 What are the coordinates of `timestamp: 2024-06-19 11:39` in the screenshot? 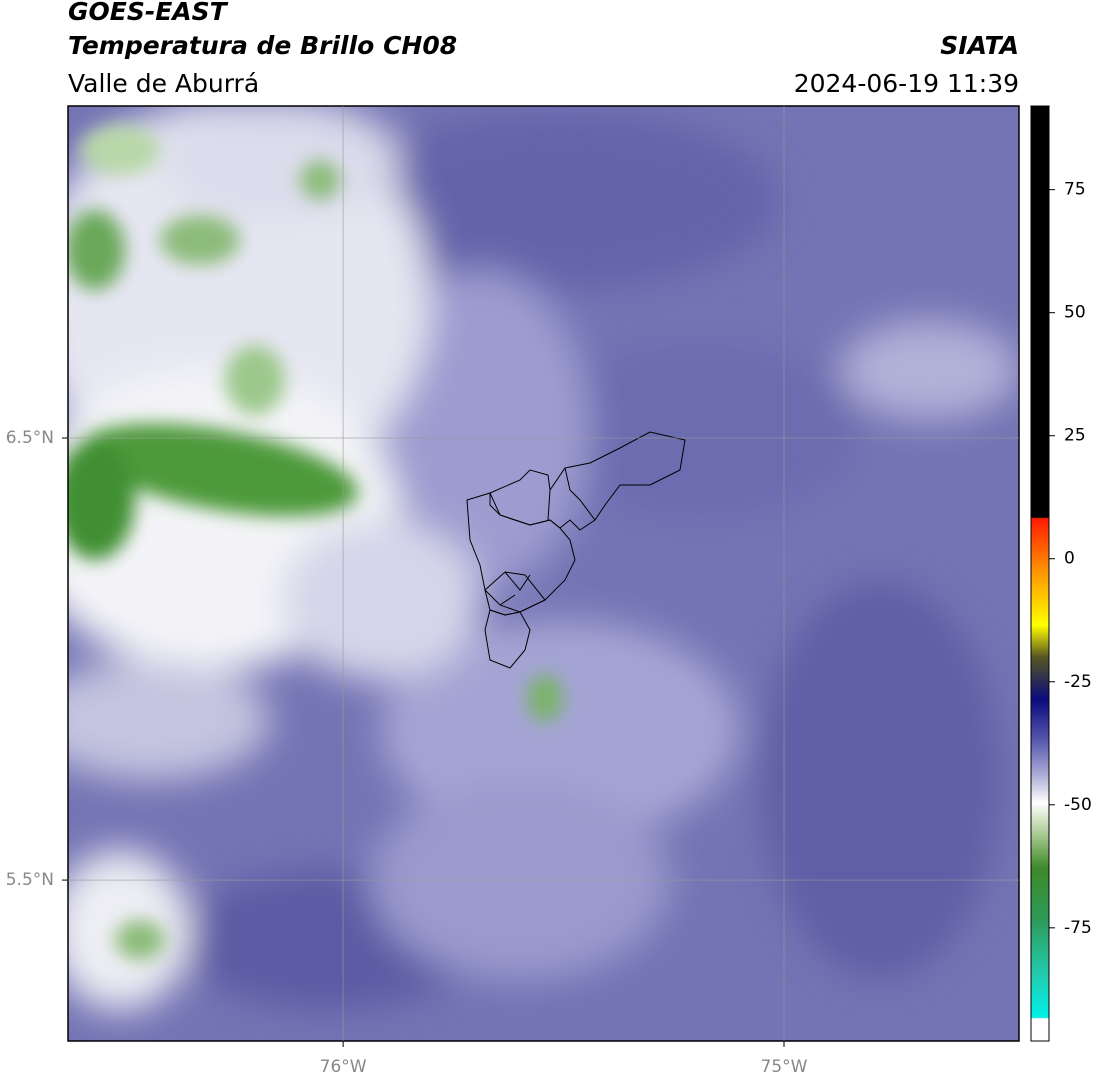 It's located at (906, 83).